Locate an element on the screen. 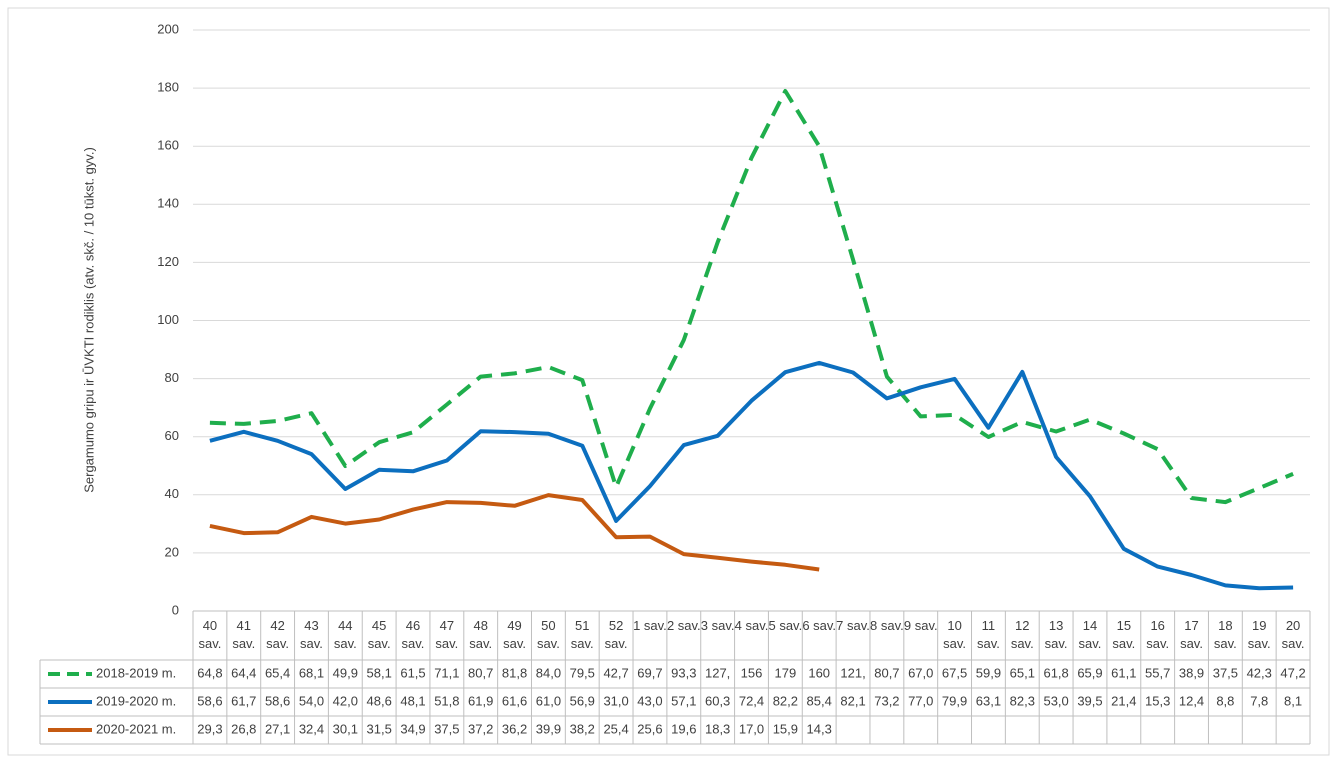  data-label: 39,5 is located at coordinates (1089, 700).